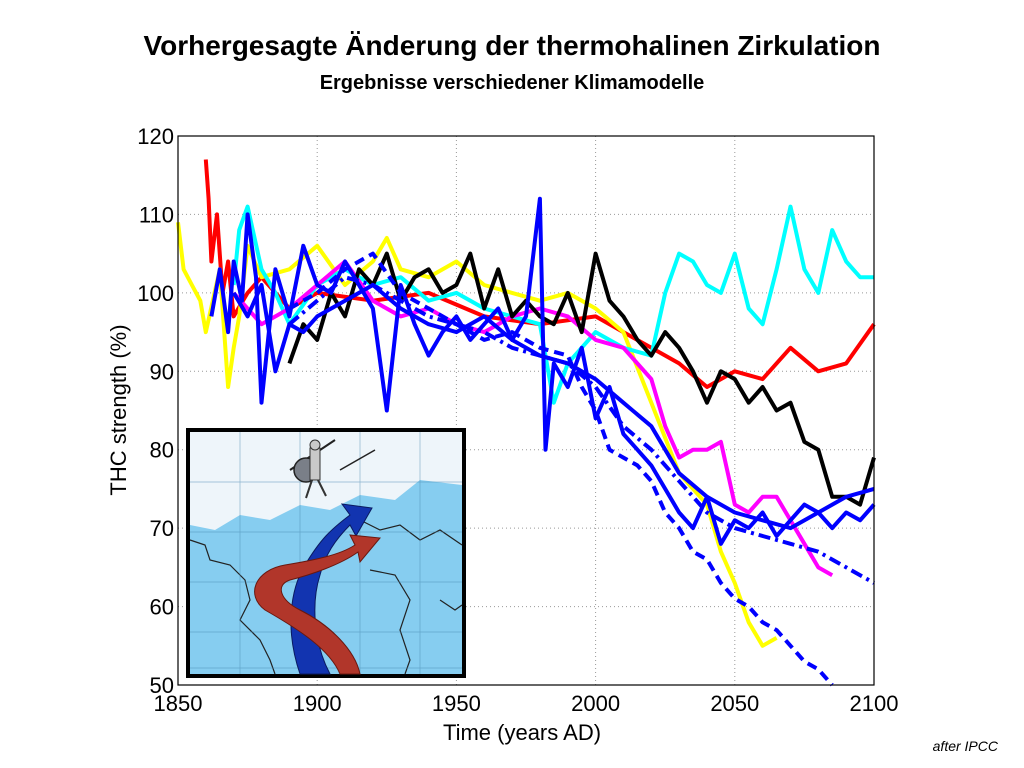  What do you see at coordinates (155, 136) in the screenshot?
I see `y-tick-label: 120` at bounding box center [155, 136].